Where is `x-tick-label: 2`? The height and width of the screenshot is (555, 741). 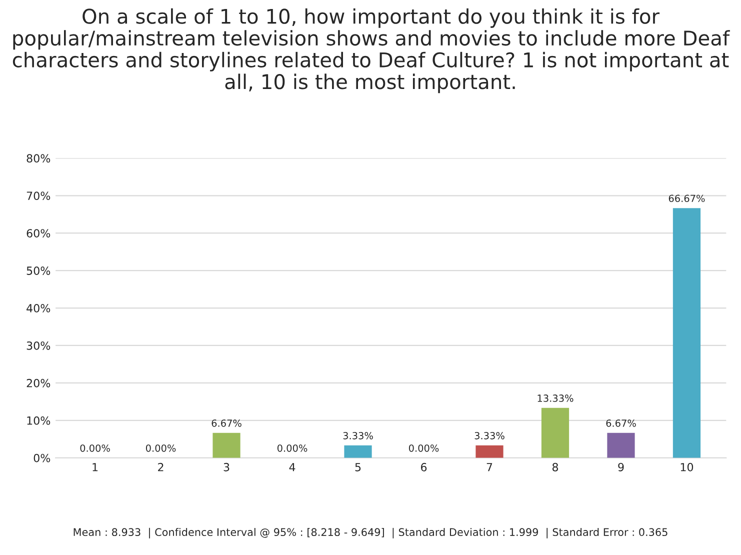 x-tick-label: 2 is located at coordinates (161, 467).